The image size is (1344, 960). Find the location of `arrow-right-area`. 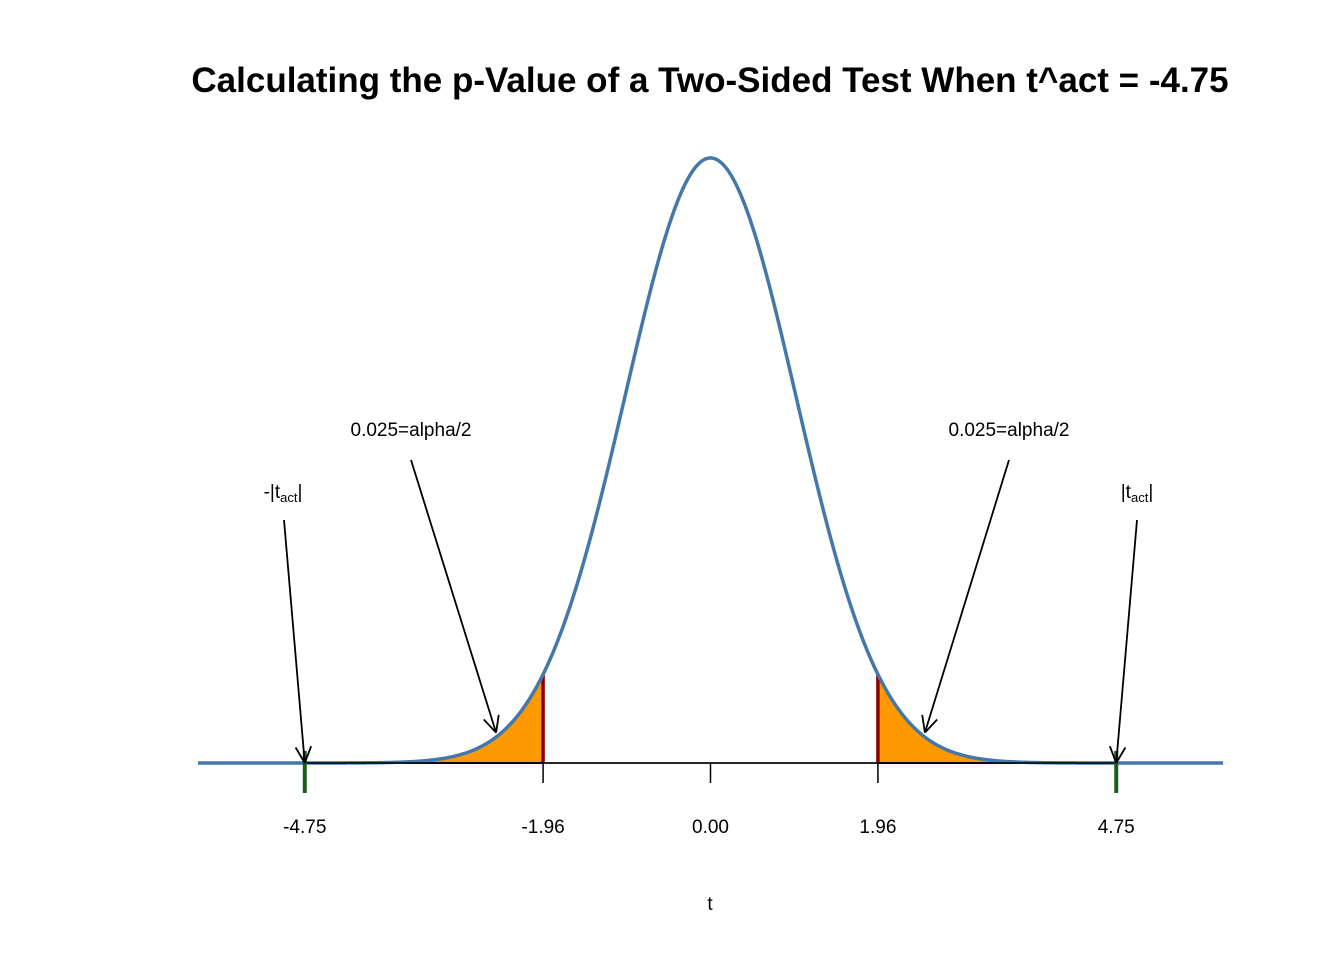

arrow-right-area is located at coordinates (965, 596).